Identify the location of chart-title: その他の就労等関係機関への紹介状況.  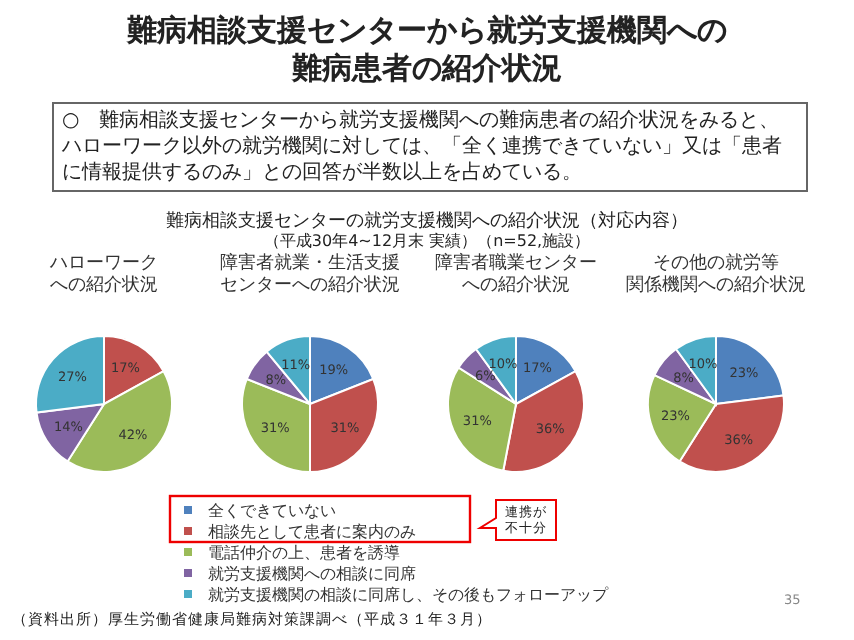
(716, 274).